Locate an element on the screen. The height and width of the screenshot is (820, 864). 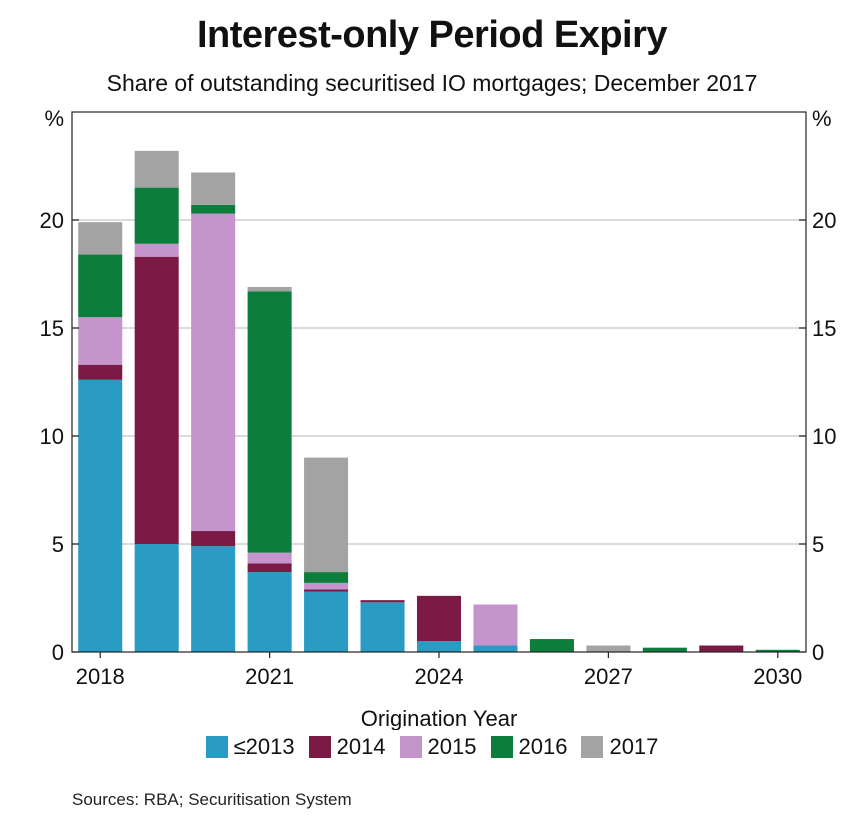
chart-title: Interest-only Period Expiry is located at coordinates (432, 35).